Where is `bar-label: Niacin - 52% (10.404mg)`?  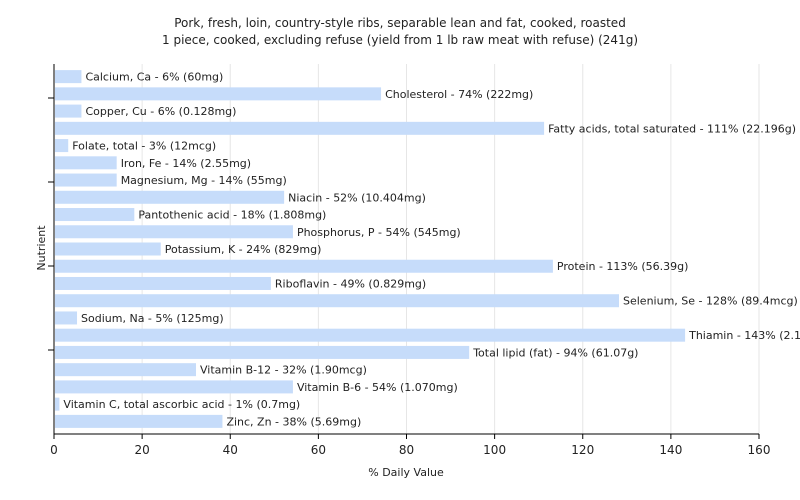
bar-label: Niacin - 52% (10.404mg) is located at coordinates (357, 197).